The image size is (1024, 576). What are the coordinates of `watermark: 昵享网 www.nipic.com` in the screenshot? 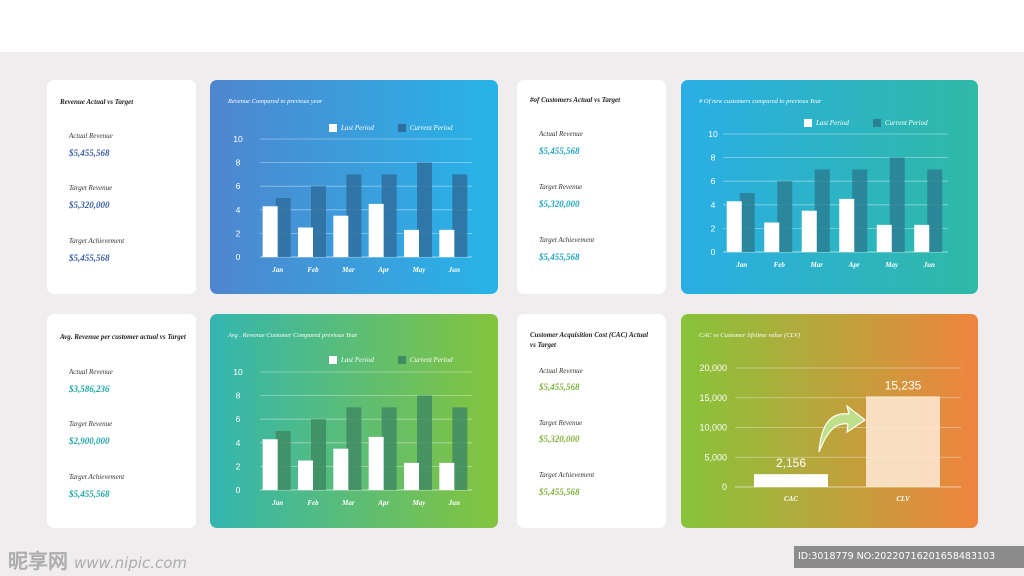 It's located at (93, 561).